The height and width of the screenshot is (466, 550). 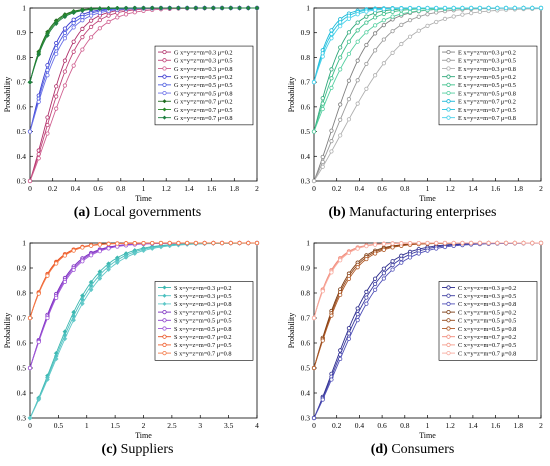 I want to click on x-tick-label-b: 0.6, so click(x=382, y=188).